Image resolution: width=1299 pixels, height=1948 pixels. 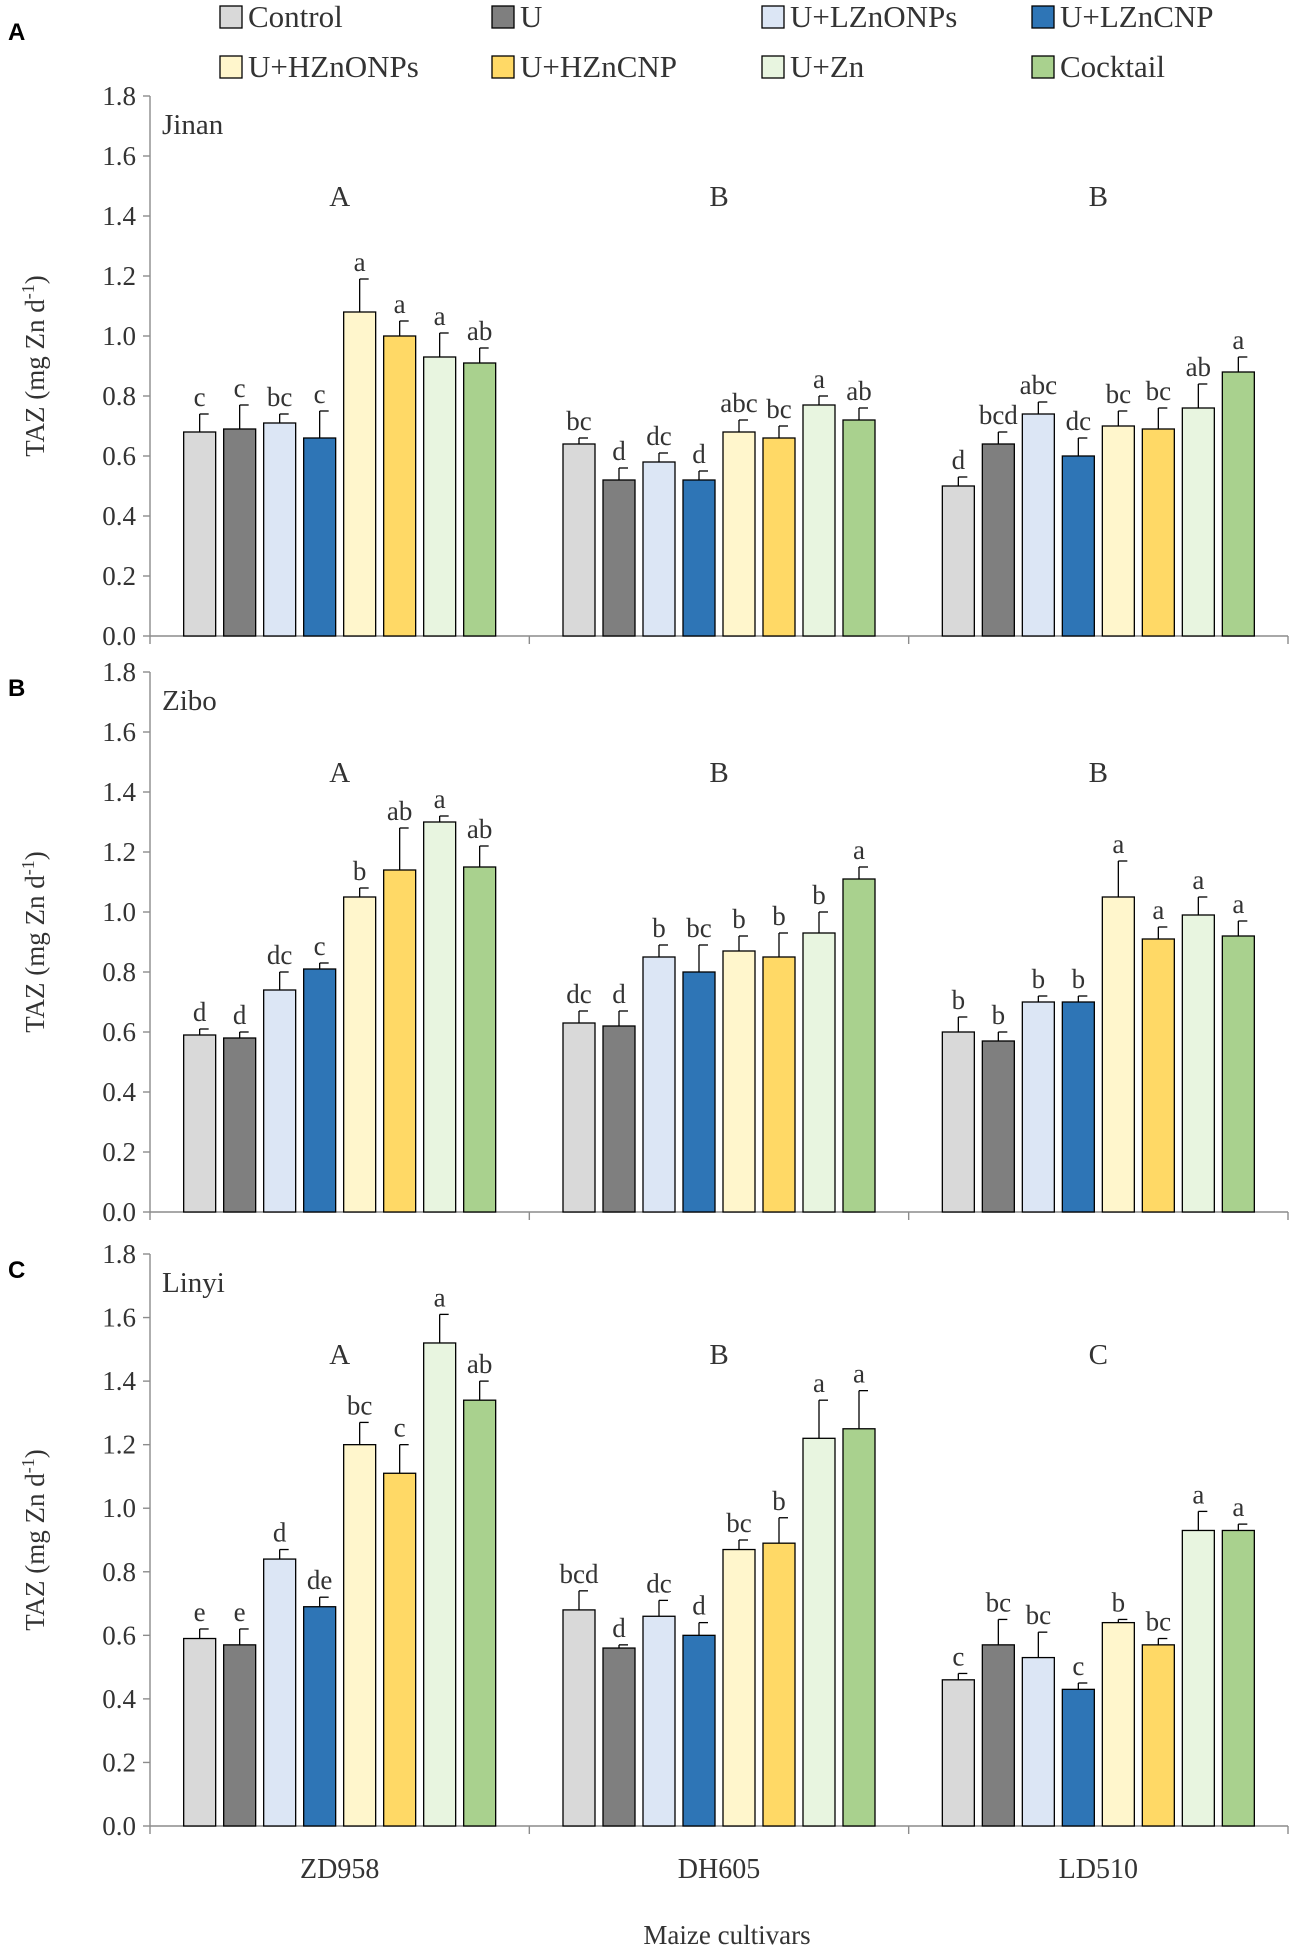 I want to click on legend-label: Control, so click(x=295, y=17).